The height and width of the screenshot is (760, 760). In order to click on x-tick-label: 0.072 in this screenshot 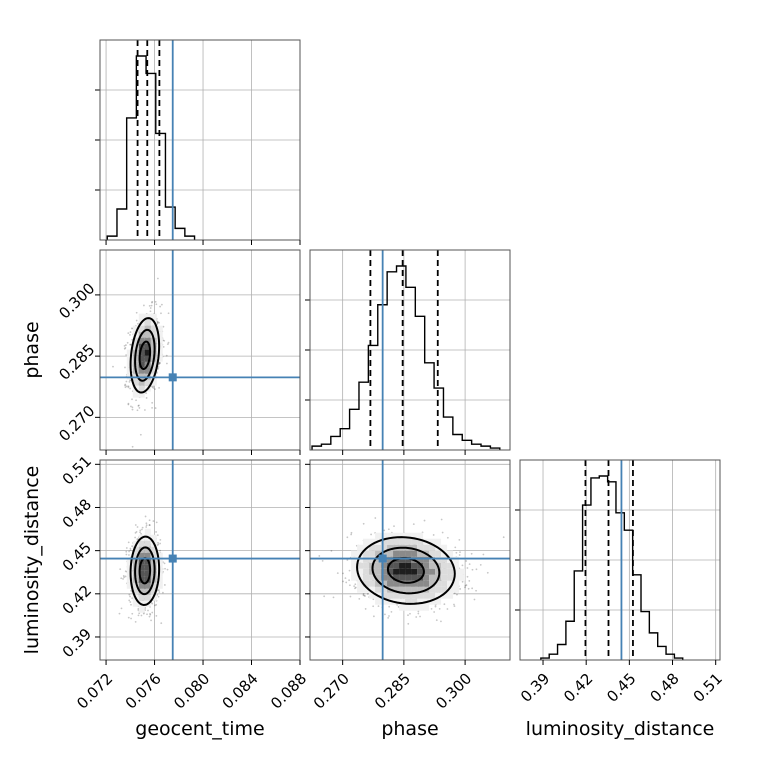, I will do `click(94, 691)`.